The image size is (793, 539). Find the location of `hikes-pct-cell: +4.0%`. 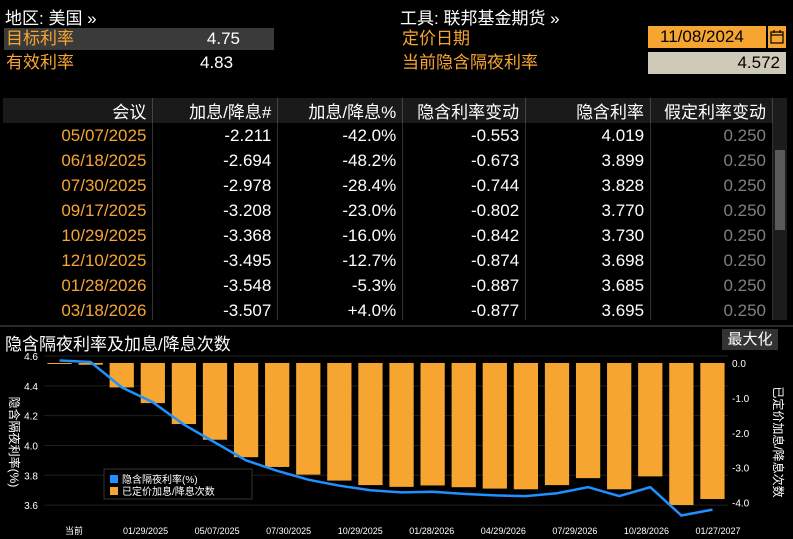

hikes-pct-cell: +4.0% is located at coordinates (340, 309).